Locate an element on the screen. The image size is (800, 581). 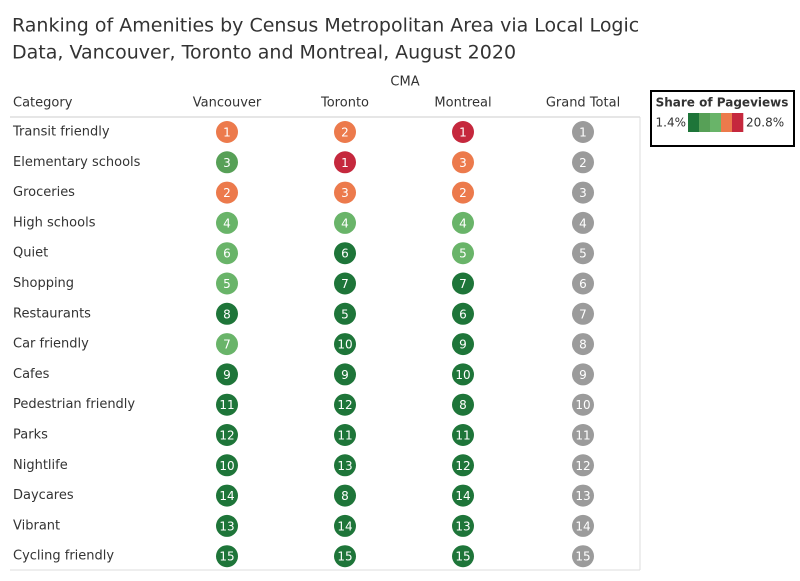
category-label: High schools is located at coordinates (54, 222).